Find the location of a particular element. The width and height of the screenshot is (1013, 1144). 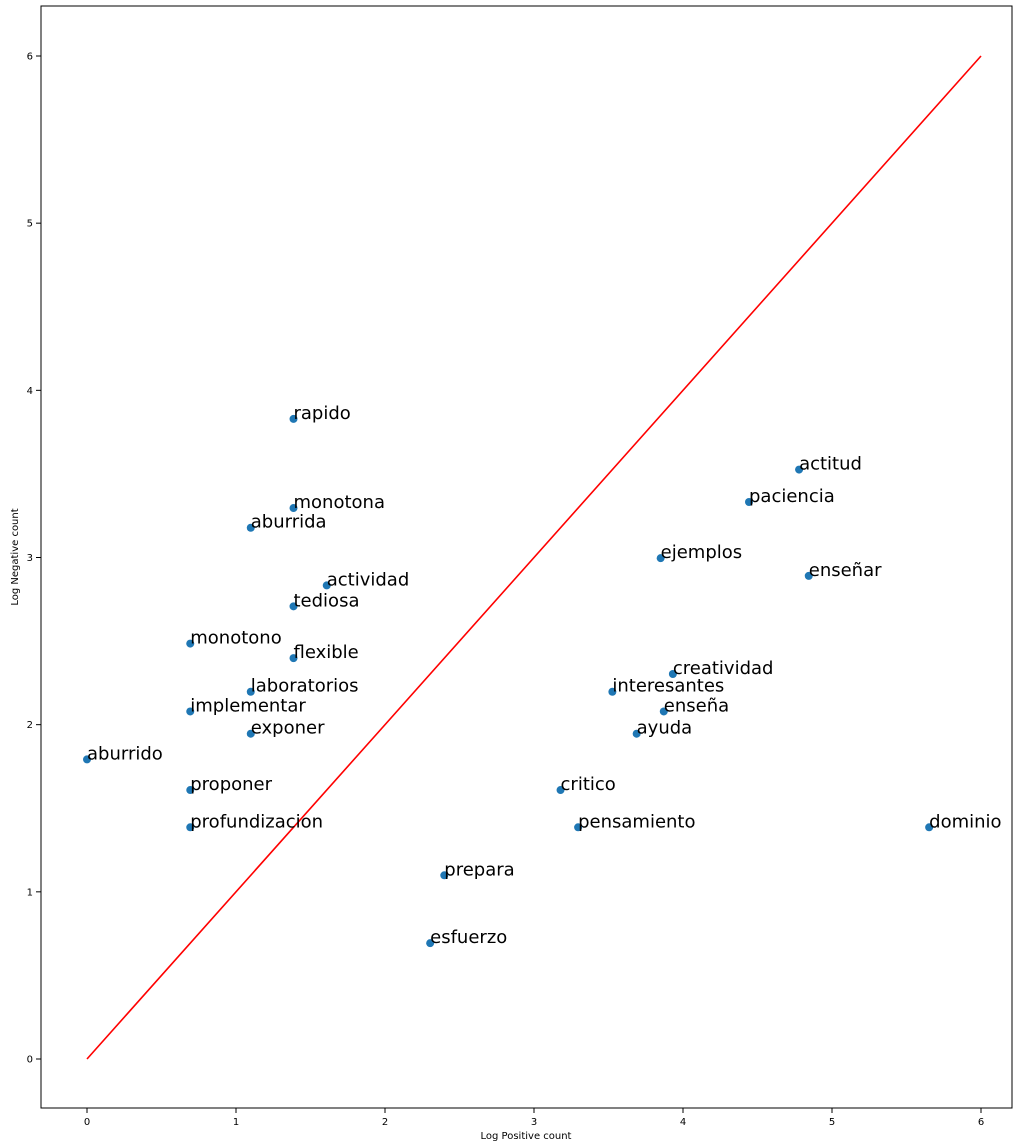

point-label: actividad is located at coordinates (368, 579).